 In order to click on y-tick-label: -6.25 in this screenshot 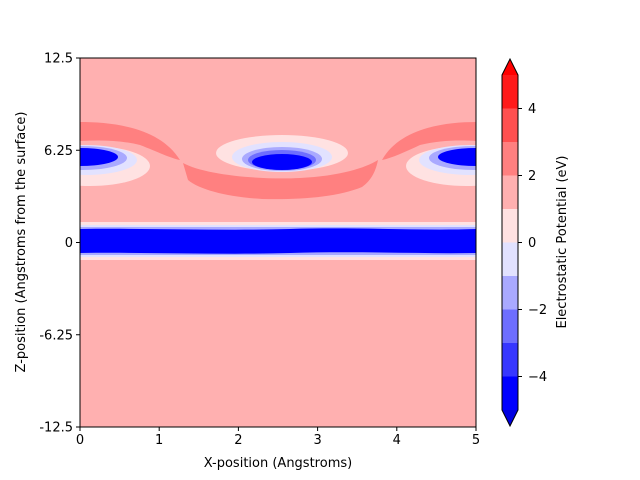, I will do `click(56, 335)`.